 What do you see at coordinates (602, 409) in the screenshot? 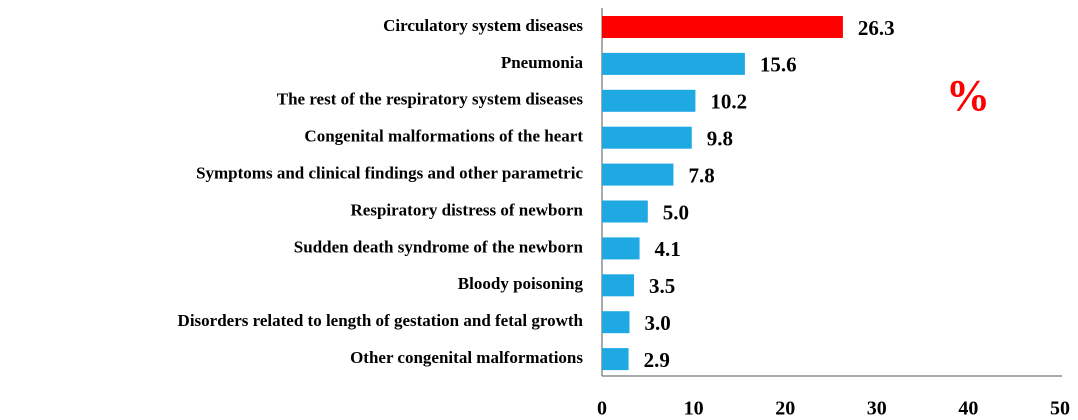
I see `x-tick-label: 0` at bounding box center [602, 409].